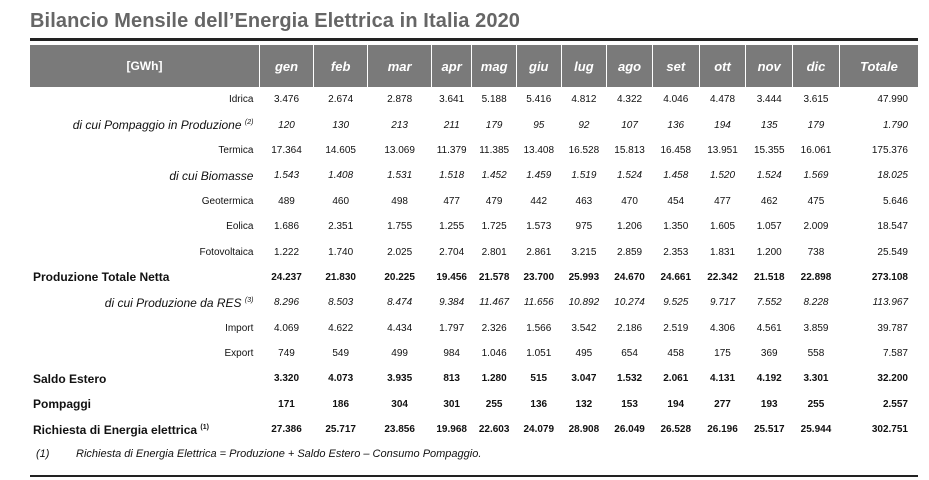 This screenshot has height=480, width=929. Describe the element at coordinates (722, 379) in the screenshot. I see `value-cell: 4.131` at that location.